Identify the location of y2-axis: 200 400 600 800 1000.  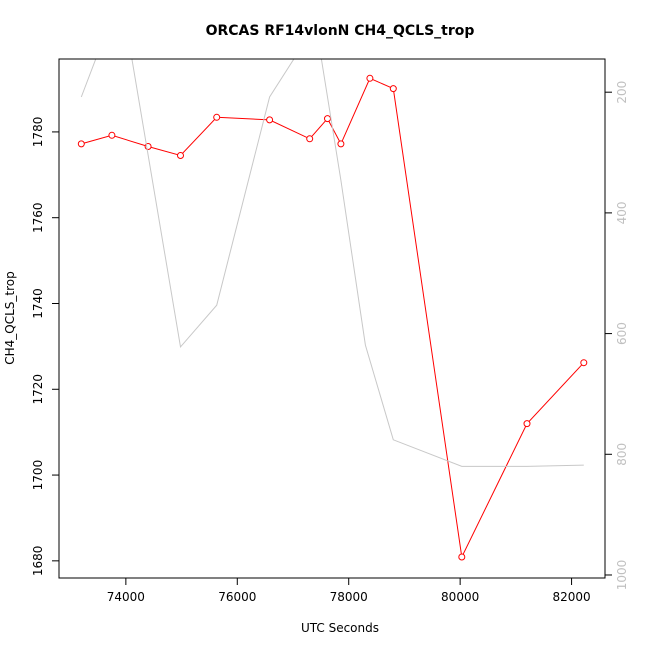
(617, 336).